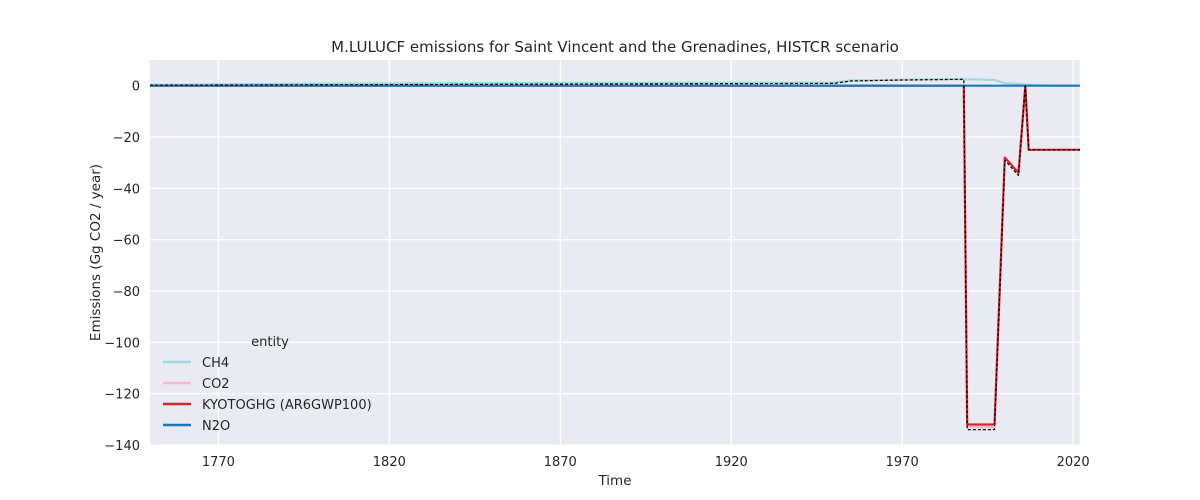  What do you see at coordinates (126, 292) in the screenshot?
I see `y-tick-label: −80` at bounding box center [126, 292].